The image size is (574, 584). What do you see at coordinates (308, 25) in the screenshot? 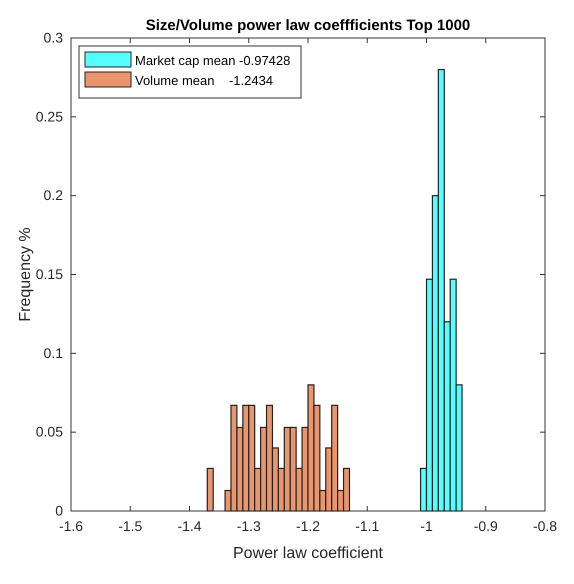
I see `chart-title: Size/Volume power law coeffficients Top 1000` at bounding box center [308, 25].